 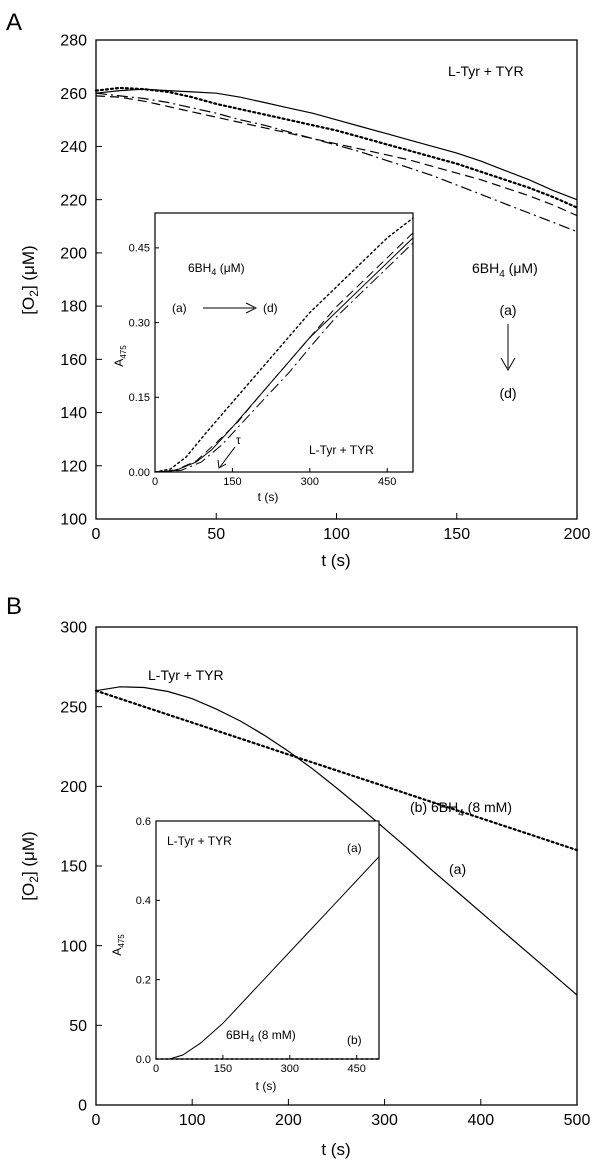 What do you see at coordinates (507, 393) in the screenshot?
I see `panel-a-last-label: (d)` at bounding box center [507, 393].